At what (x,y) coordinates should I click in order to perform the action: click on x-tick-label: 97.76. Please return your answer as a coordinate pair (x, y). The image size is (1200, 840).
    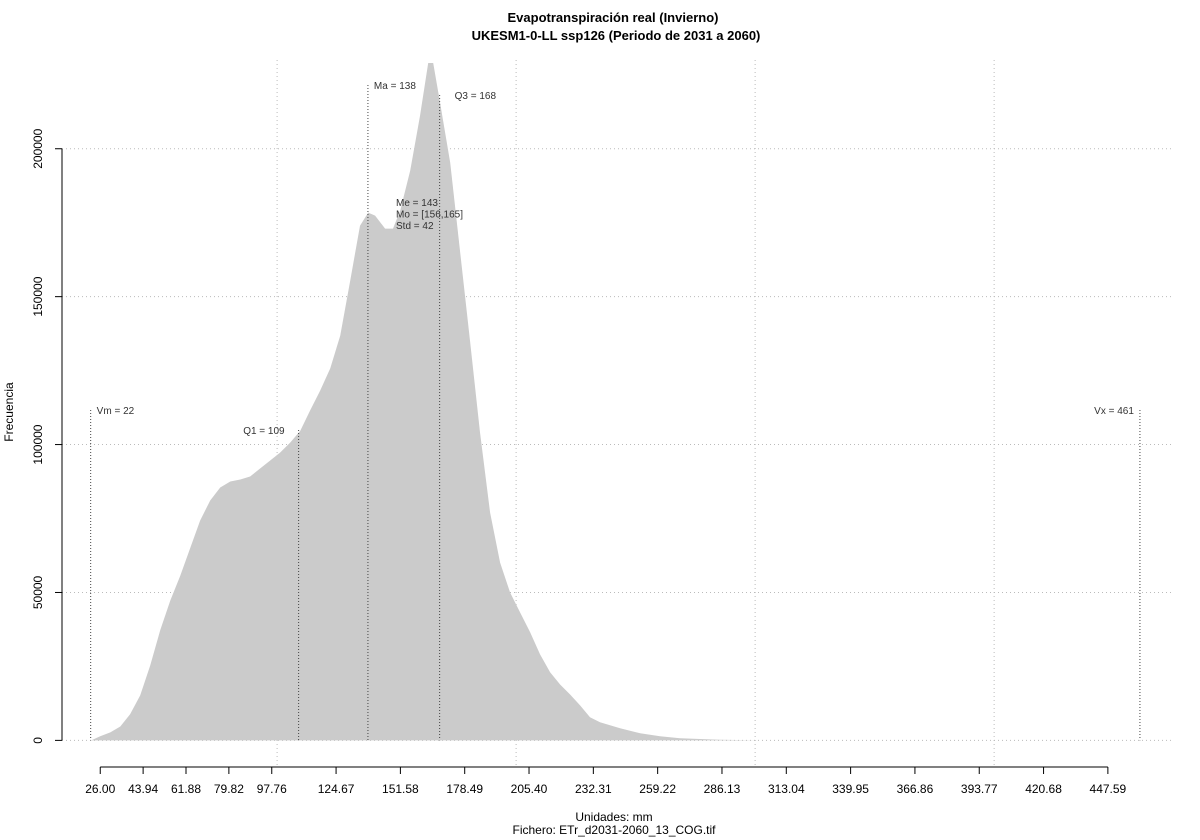
    Looking at the image, I should click on (272, 789).